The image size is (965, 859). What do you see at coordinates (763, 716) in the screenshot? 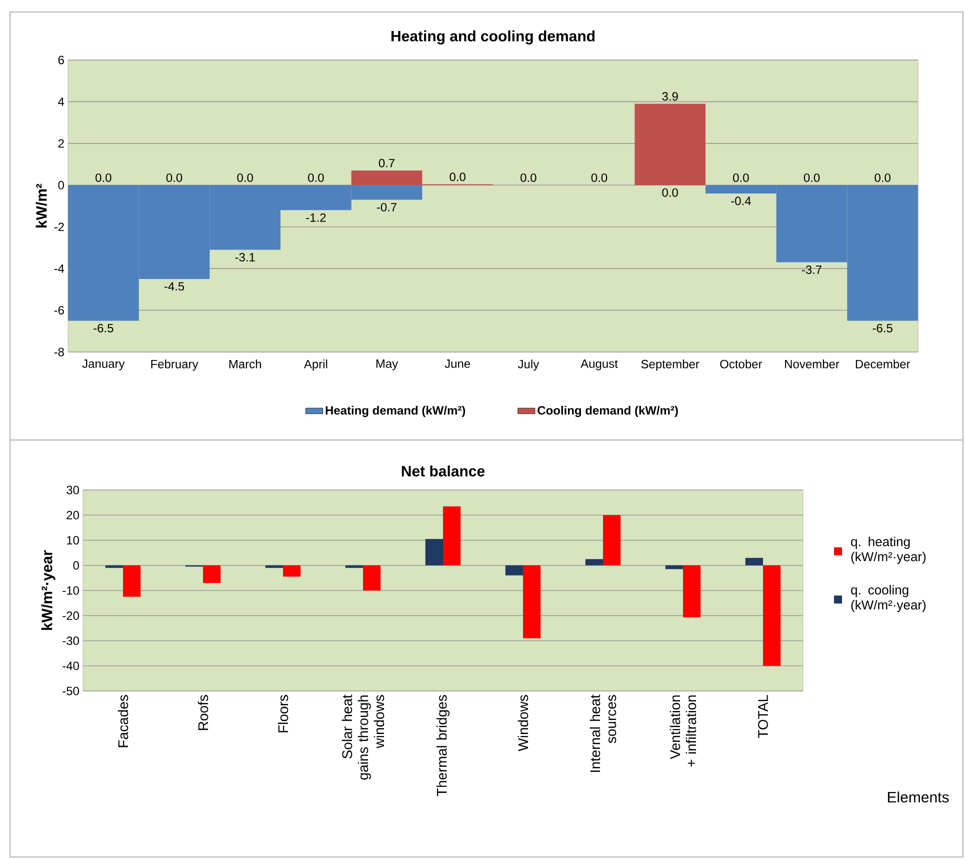
I see `x-tick-label: TOTAL` at bounding box center [763, 716].